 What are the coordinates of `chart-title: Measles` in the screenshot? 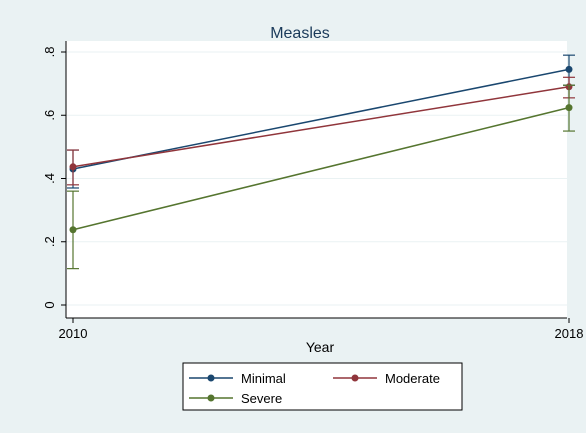 It's located at (300, 33).